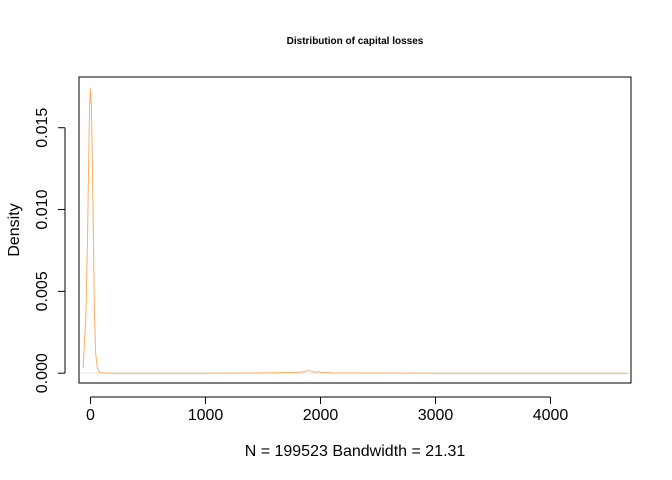  What do you see at coordinates (551, 415) in the screenshot?
I see `x-tick-label: 4000` at bounding box center [551, 415].